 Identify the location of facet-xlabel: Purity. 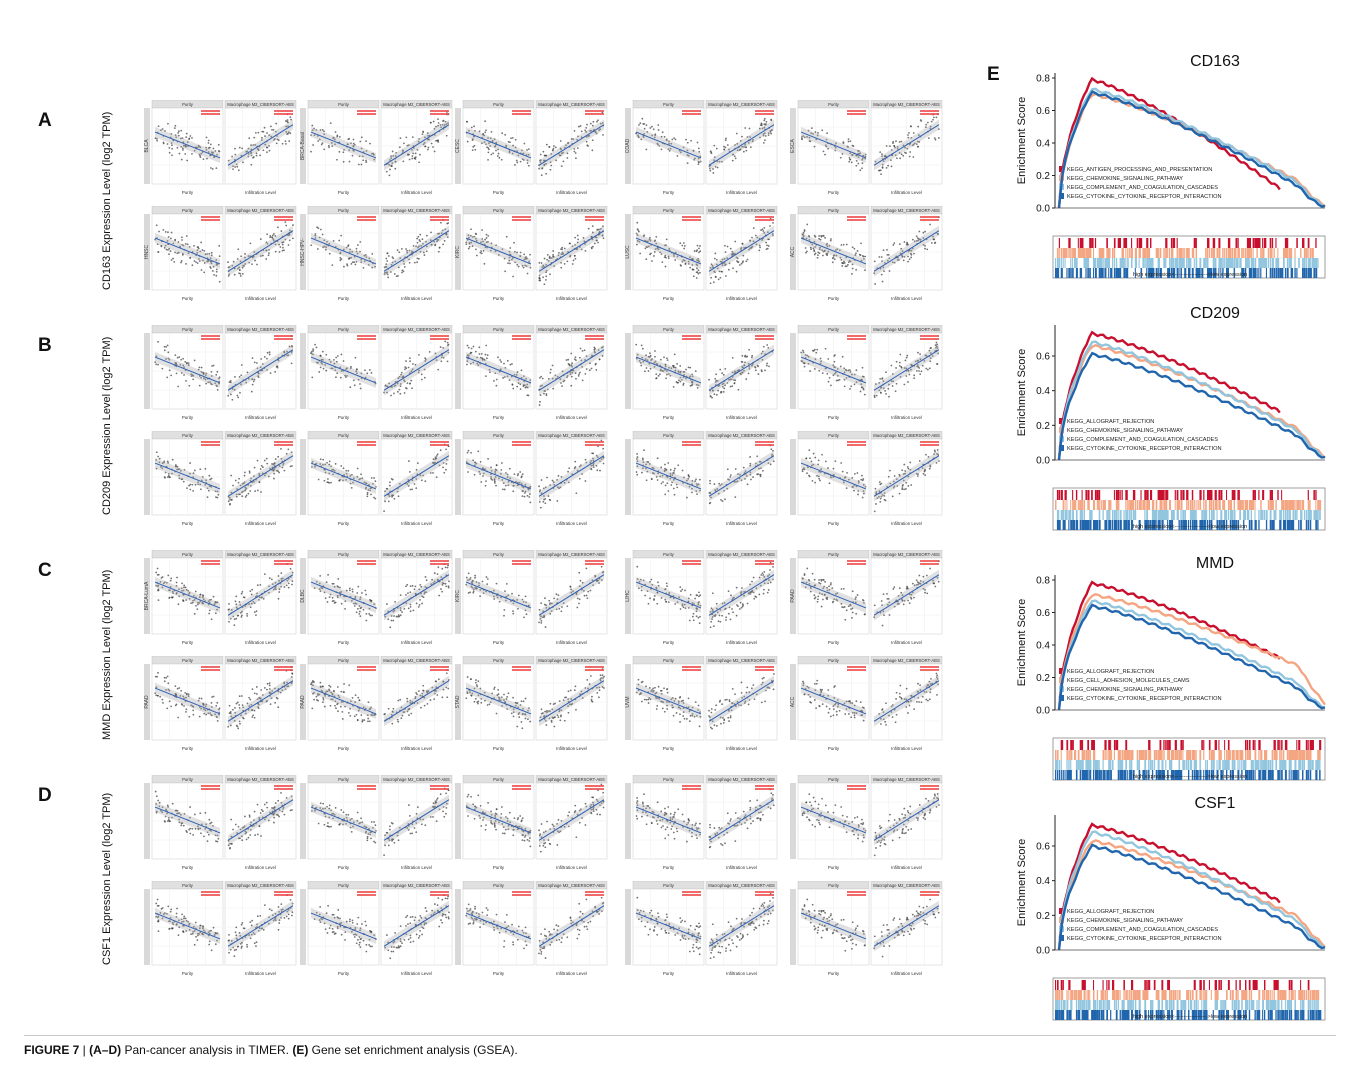
(344, 192).